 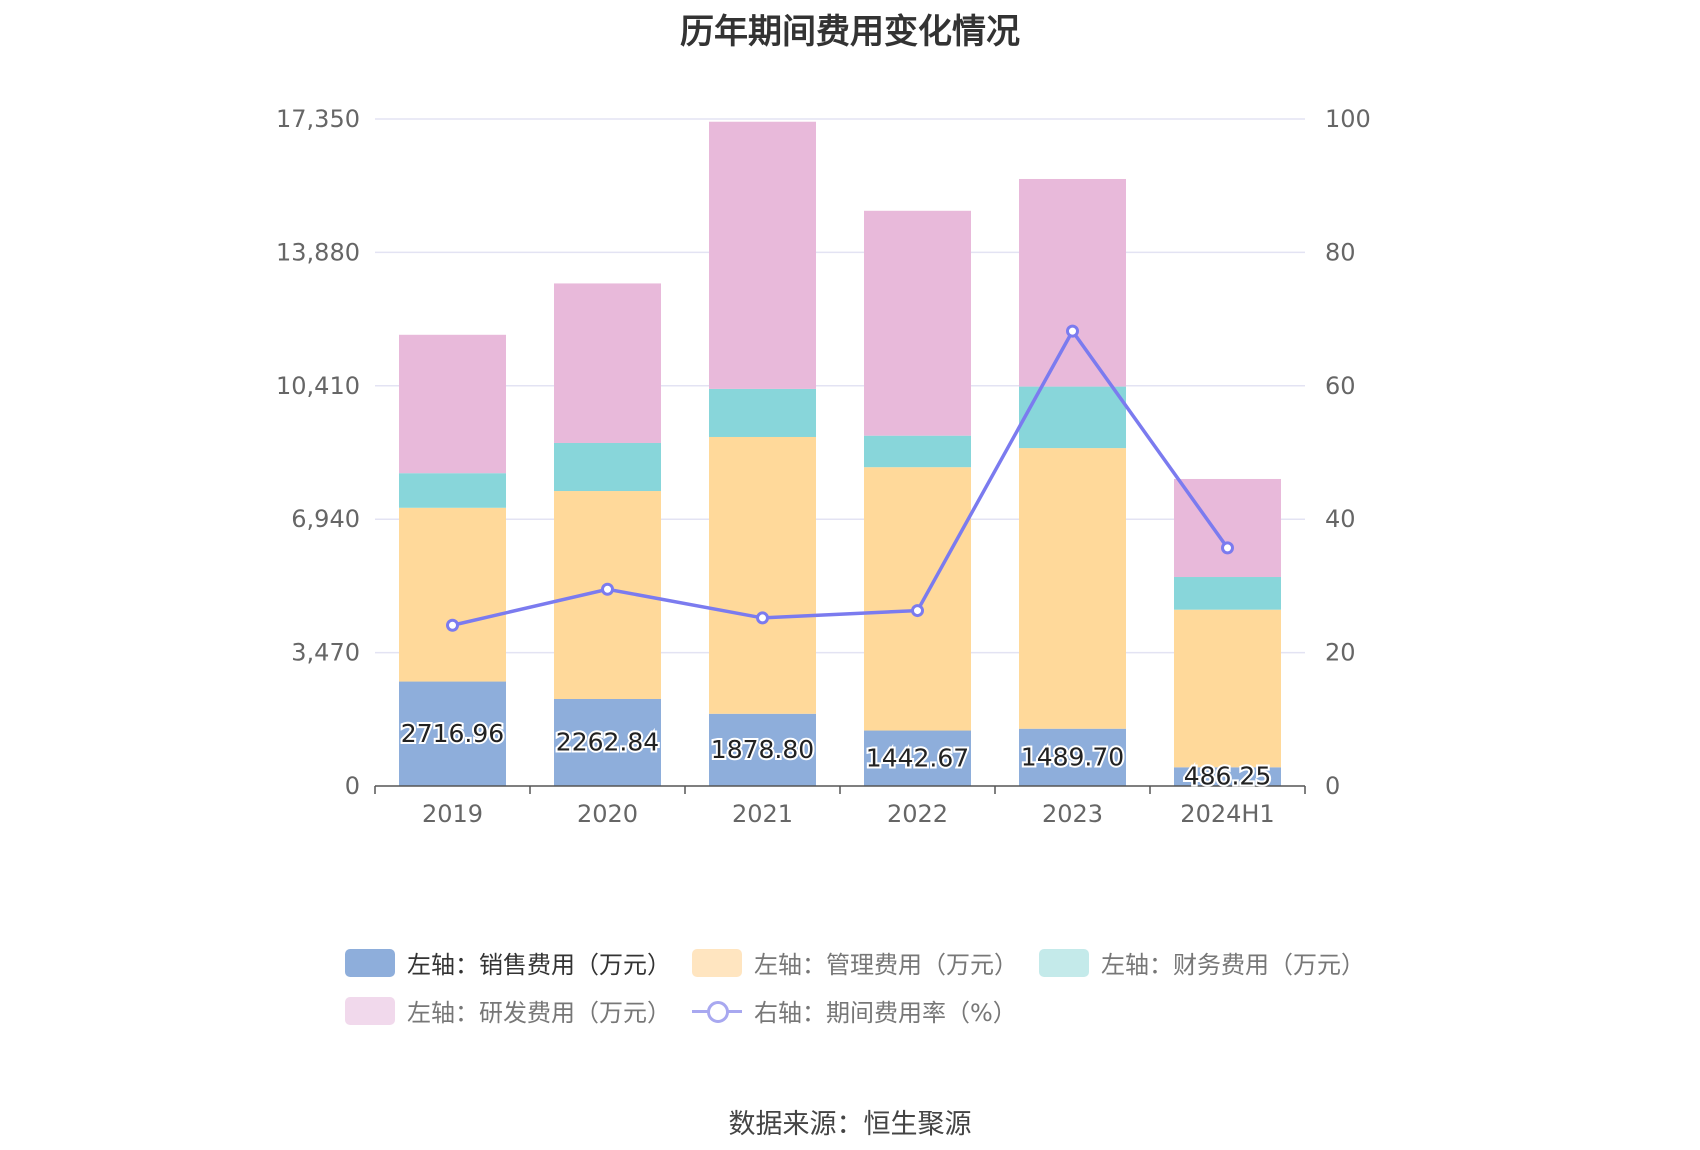 I want to click on x-tick-label: 2020, so click(x=607, y=814).